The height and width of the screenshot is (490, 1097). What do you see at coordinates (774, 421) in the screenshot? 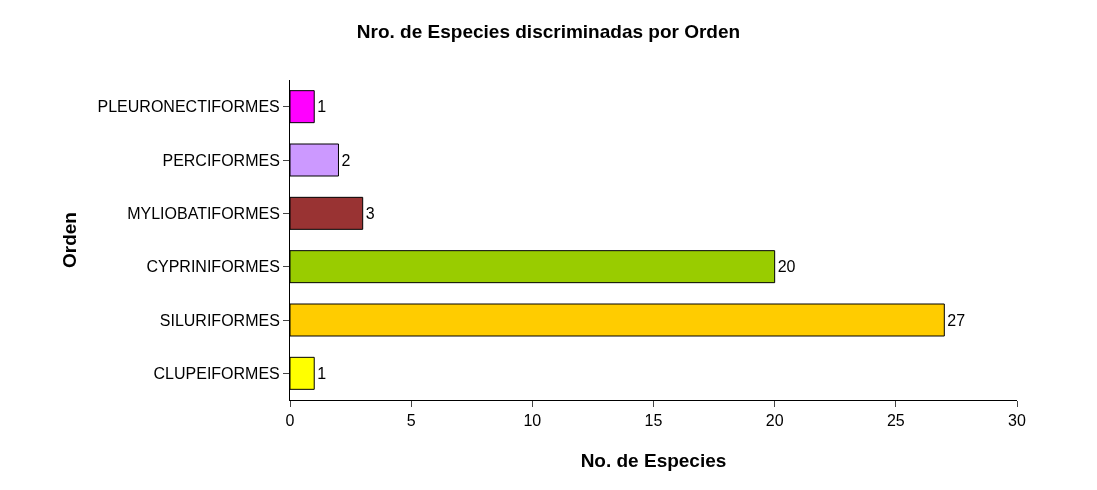
I see `x-tick-label: 20` at bounding box center [774, 421].